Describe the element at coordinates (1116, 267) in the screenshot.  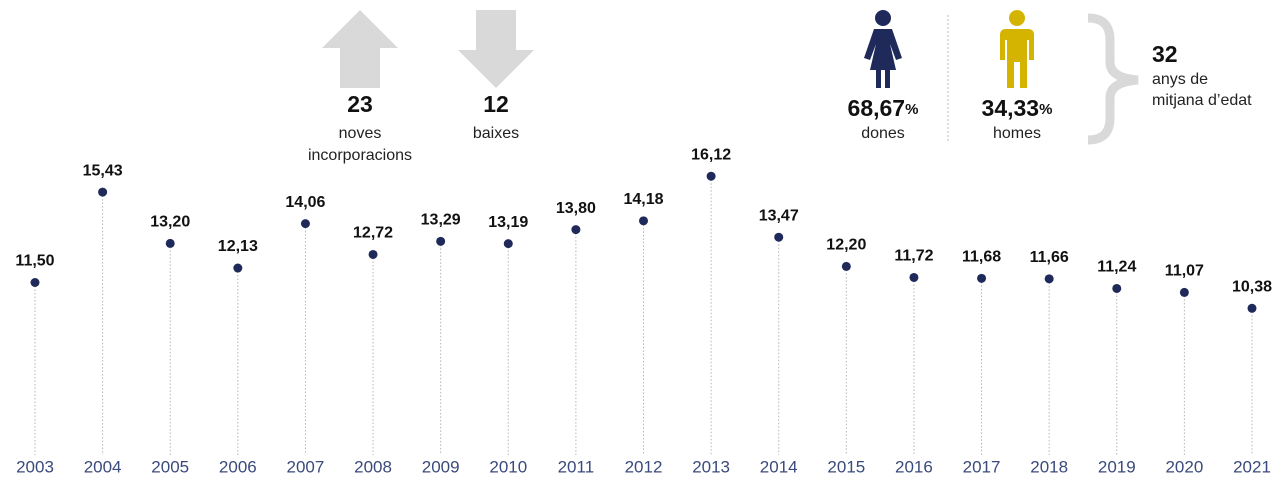
I see `value-label: 11,24` at that location.